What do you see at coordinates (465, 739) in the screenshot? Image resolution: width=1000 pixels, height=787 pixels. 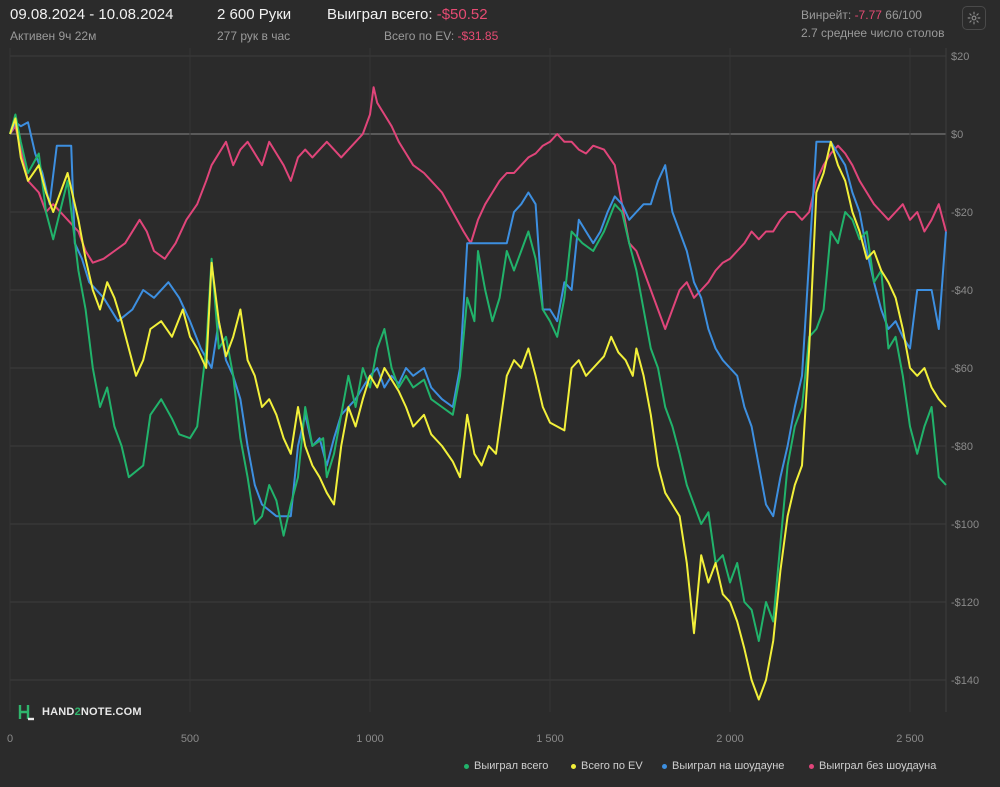 I see `x-axis: 0 500 1 000 1 500 2 000 2 500` at bounding box center [465, 739].